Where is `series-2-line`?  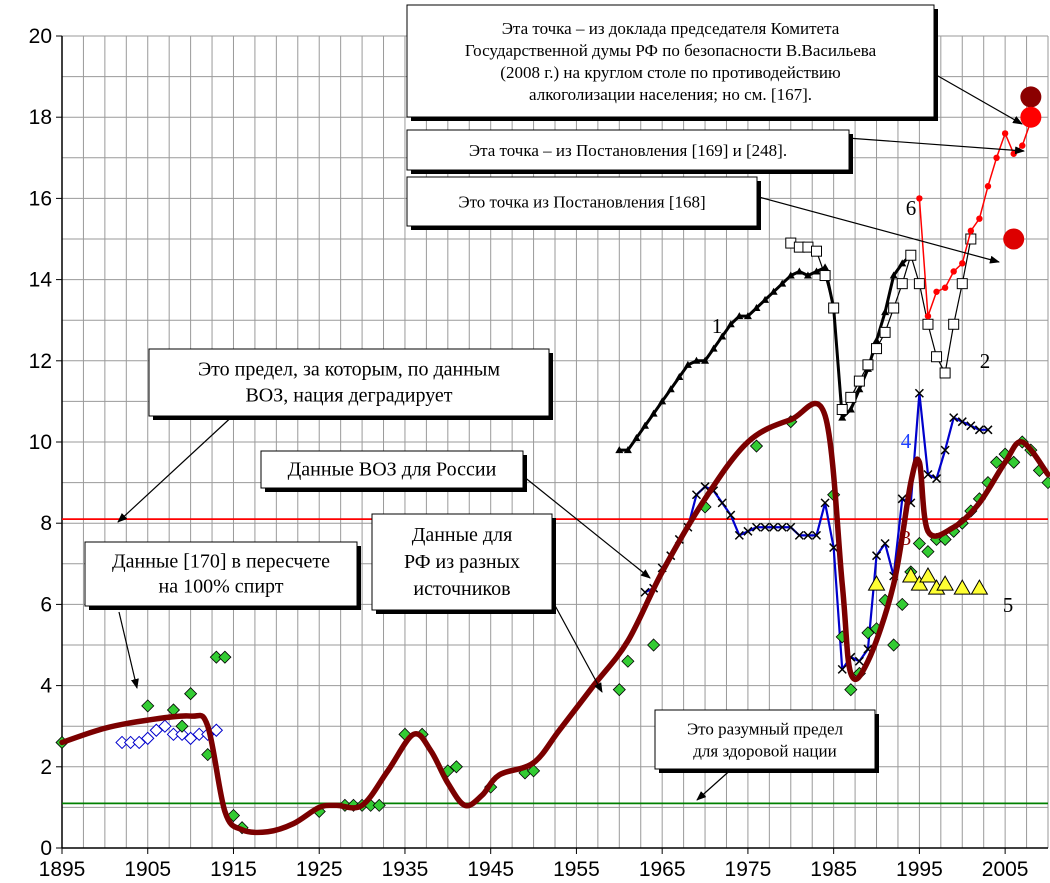 series-2-line is located at coordinates (881, 324).